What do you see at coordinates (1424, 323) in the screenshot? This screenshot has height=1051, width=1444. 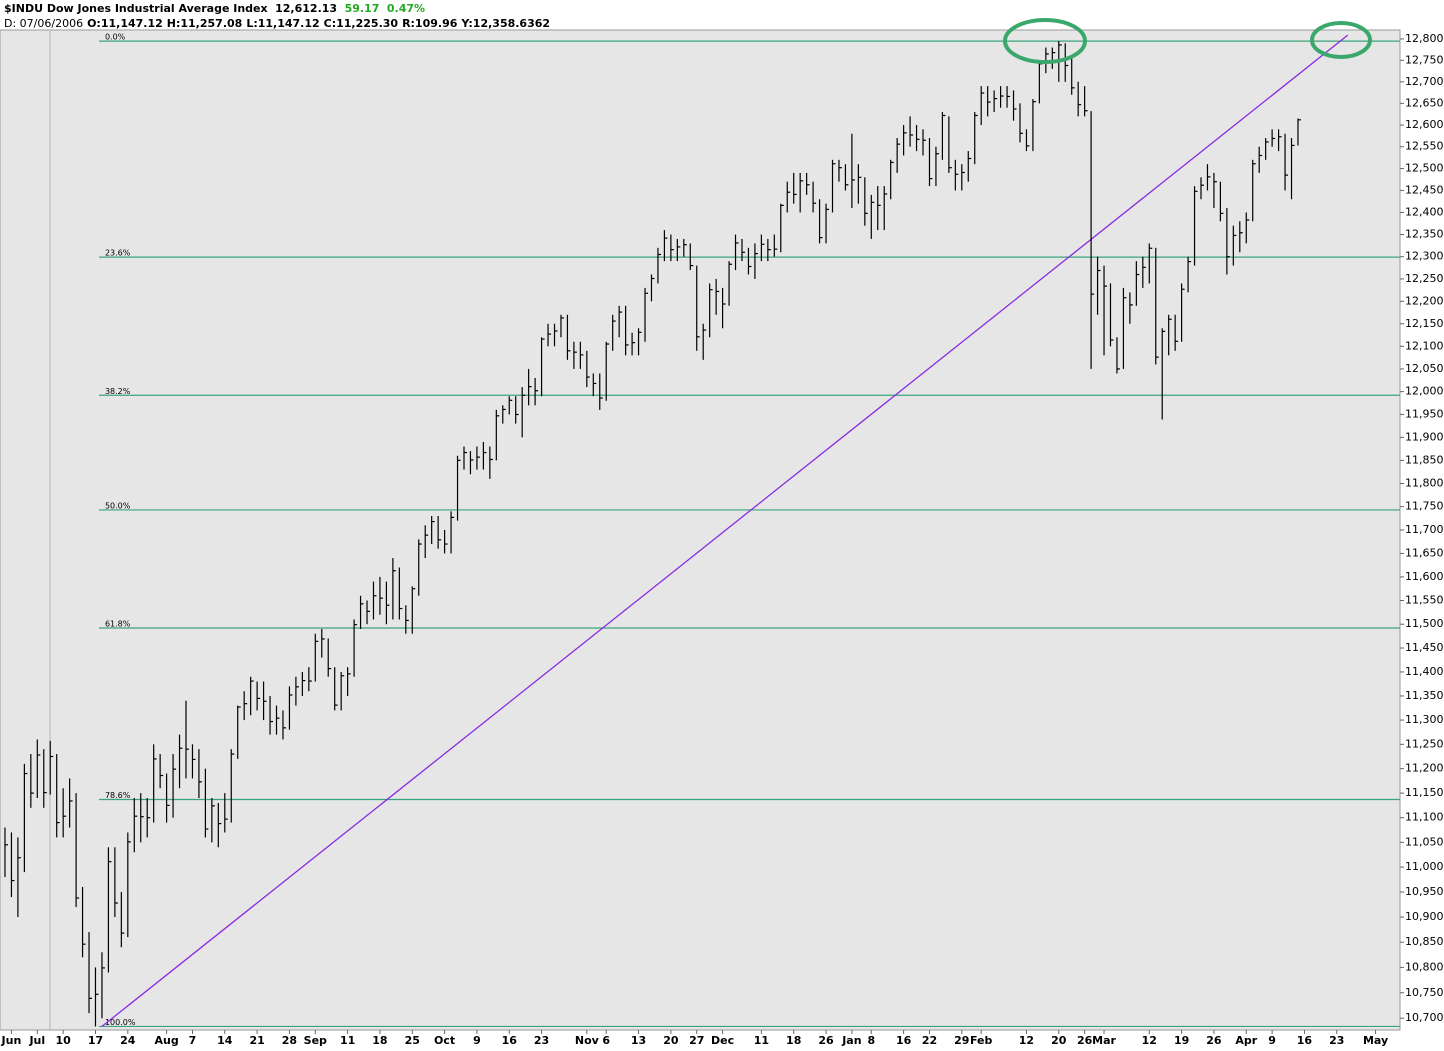 I see `y-tick-label: 12,150` at bounding box center [1424, 323].